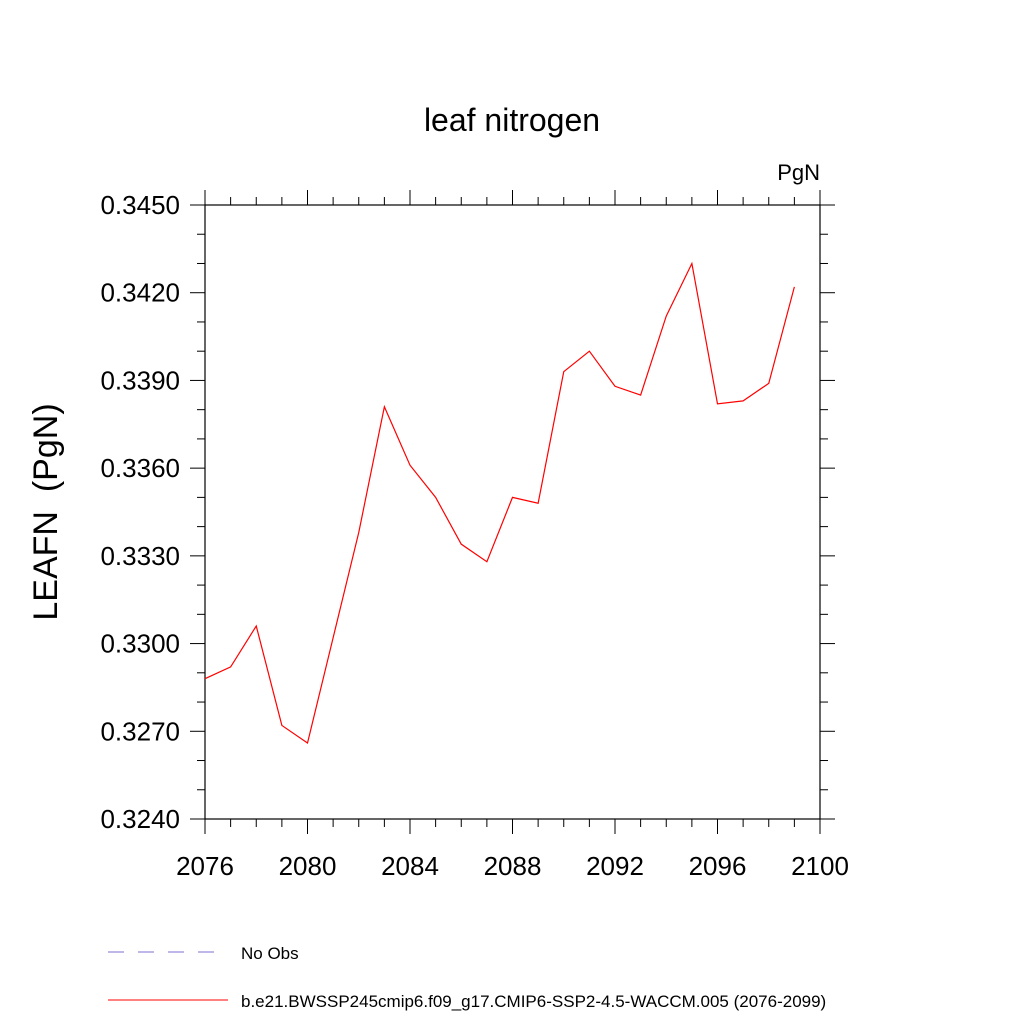  Describe the element at coordinates (205, 866) in the screenshot. I see `x-tick-label: 2076` at that location.